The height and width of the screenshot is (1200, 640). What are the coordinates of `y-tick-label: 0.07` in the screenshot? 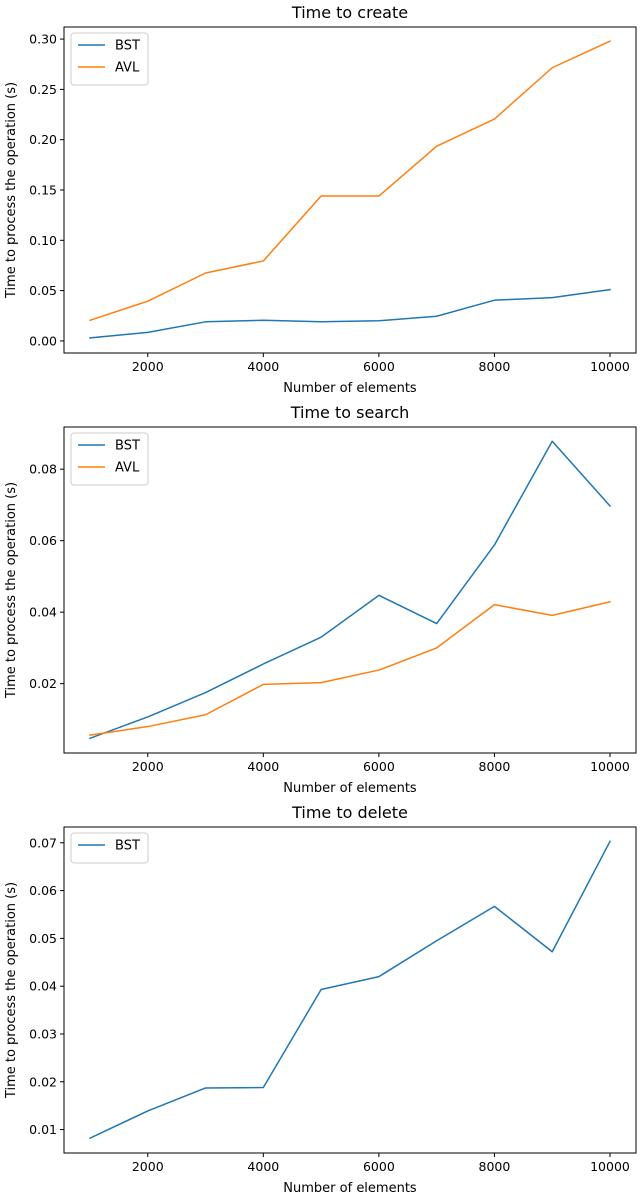 It's located at (43, 842).